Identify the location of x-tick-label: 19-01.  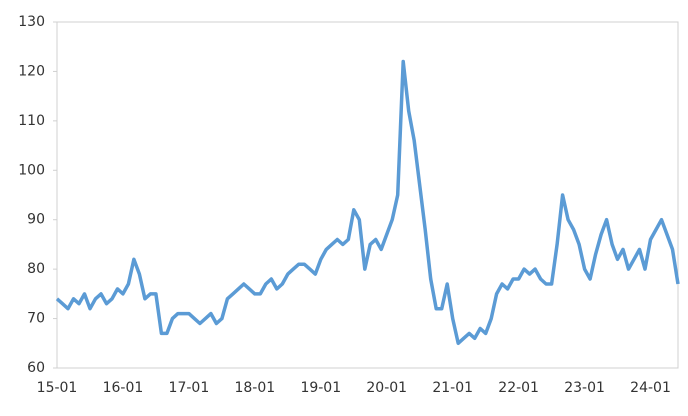
(320, 388).